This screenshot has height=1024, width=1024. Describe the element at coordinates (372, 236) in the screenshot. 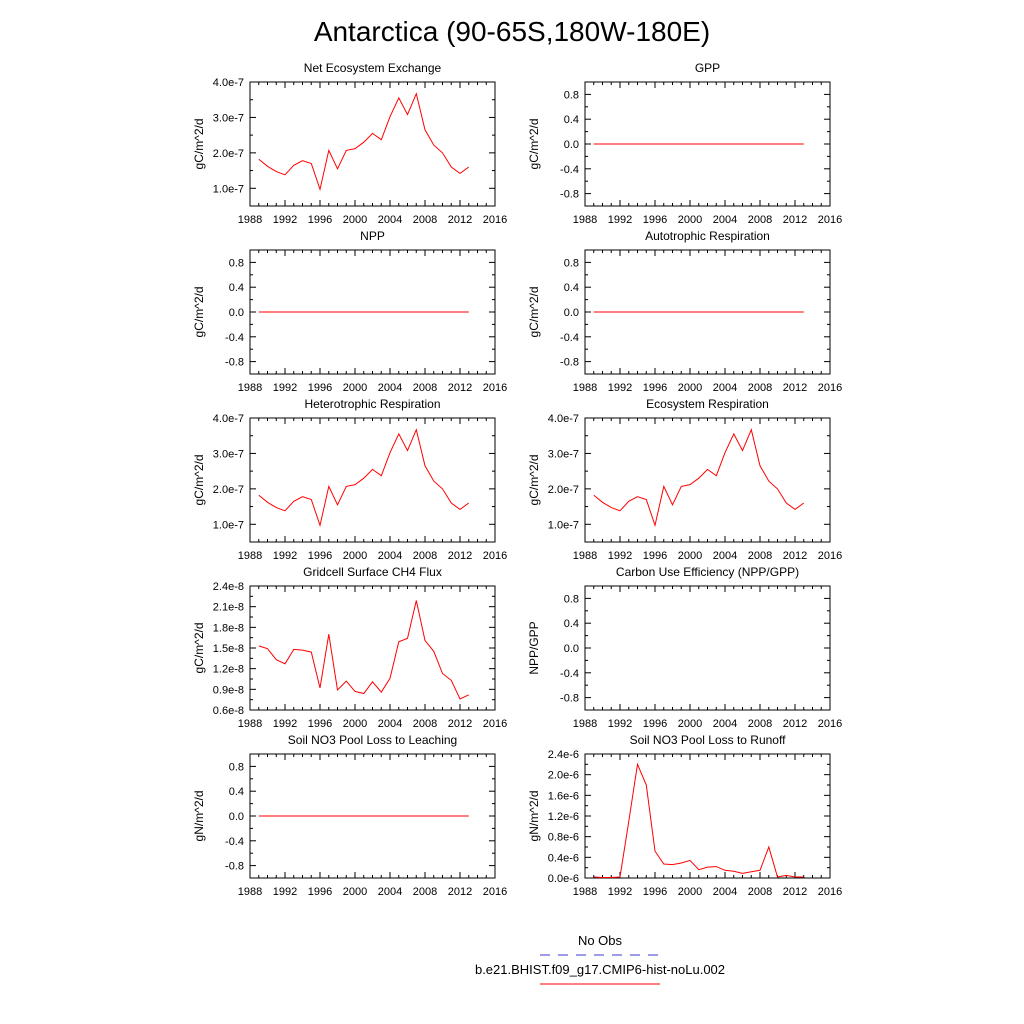

I see `chart-title: NPP` at that location.